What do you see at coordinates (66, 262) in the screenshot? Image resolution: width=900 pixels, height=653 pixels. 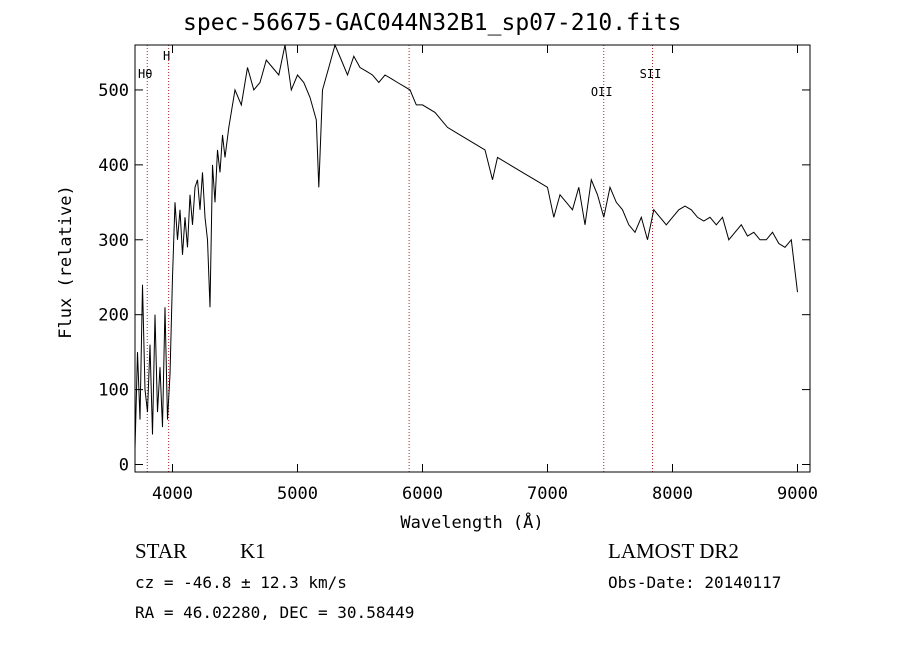 I see `y-axis-label: Flux (relative)` at bounding box center [66, 262].